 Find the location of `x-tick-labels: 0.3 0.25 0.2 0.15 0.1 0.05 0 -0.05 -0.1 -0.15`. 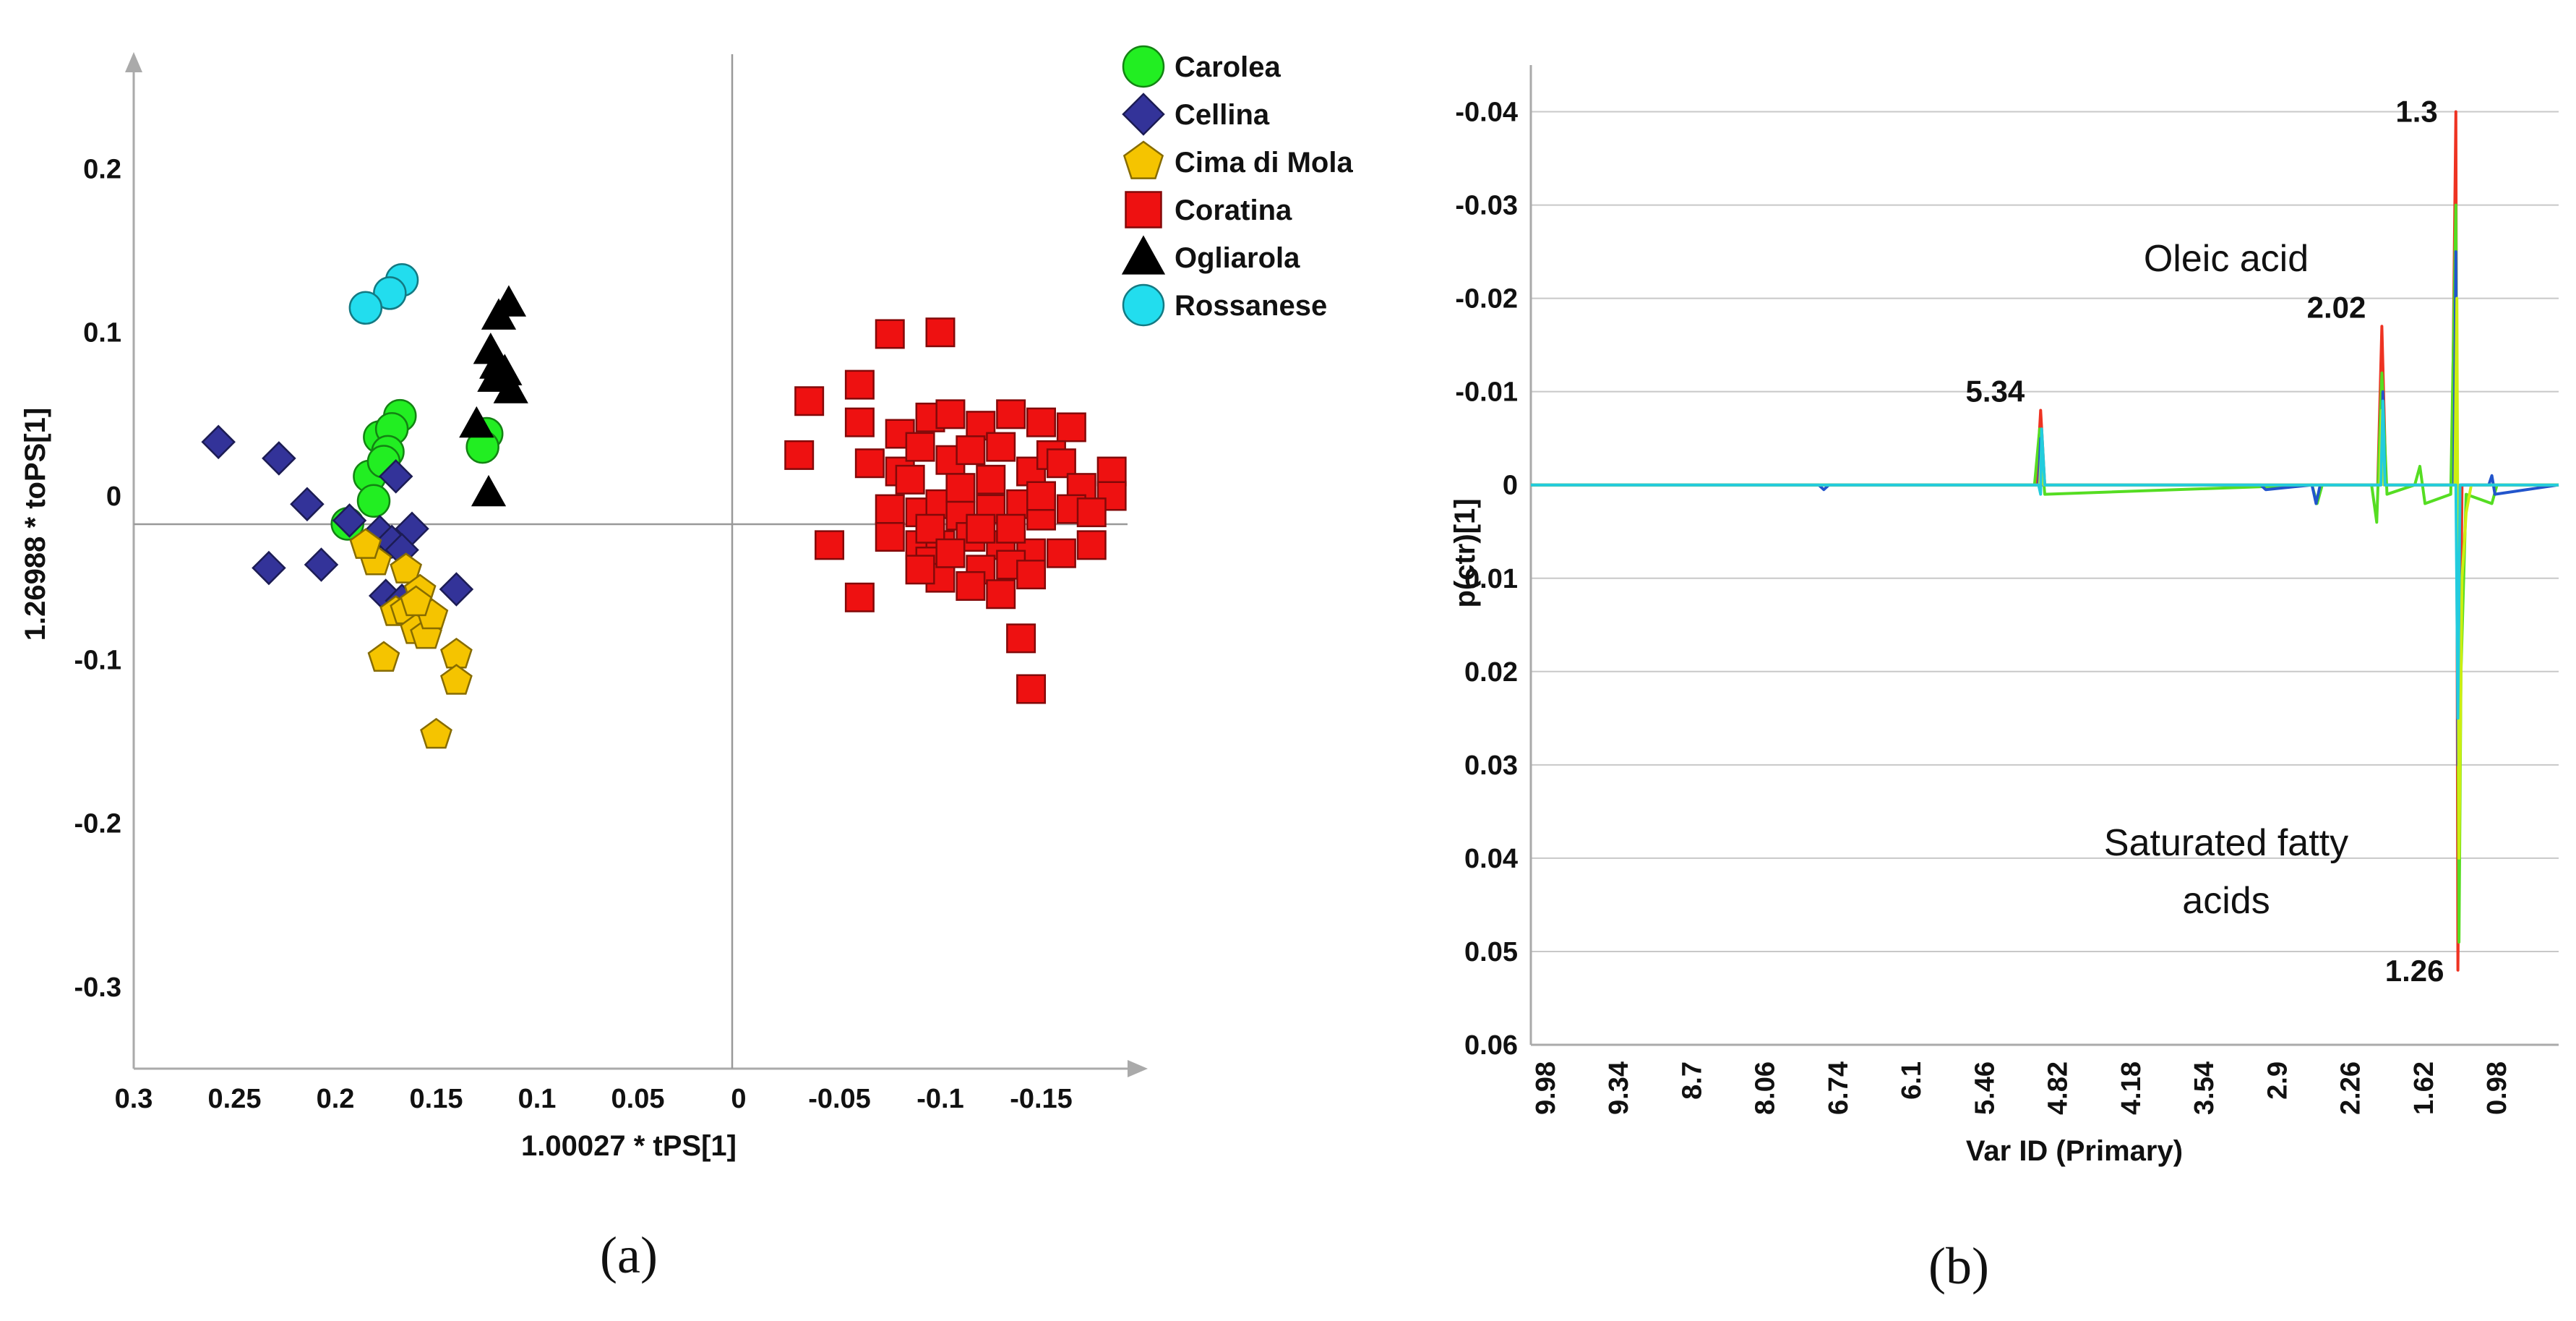

x-tick-labels: 0.3 0.25 0.2 0.15 0.1 0.05 0 -0.05 -0.1 -0.15 is located at coordinates (594, 1099).